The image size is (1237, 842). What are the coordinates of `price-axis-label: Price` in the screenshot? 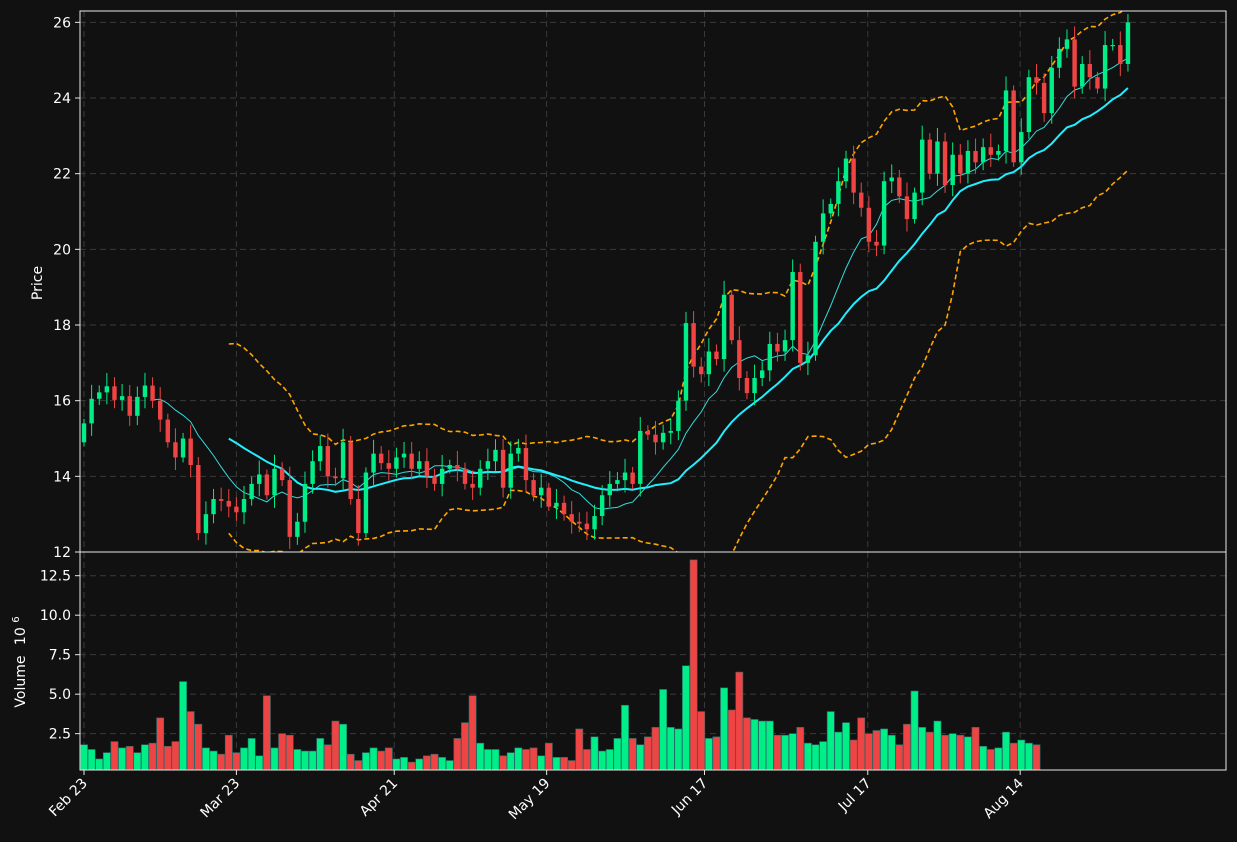 It's located at (38, 283).